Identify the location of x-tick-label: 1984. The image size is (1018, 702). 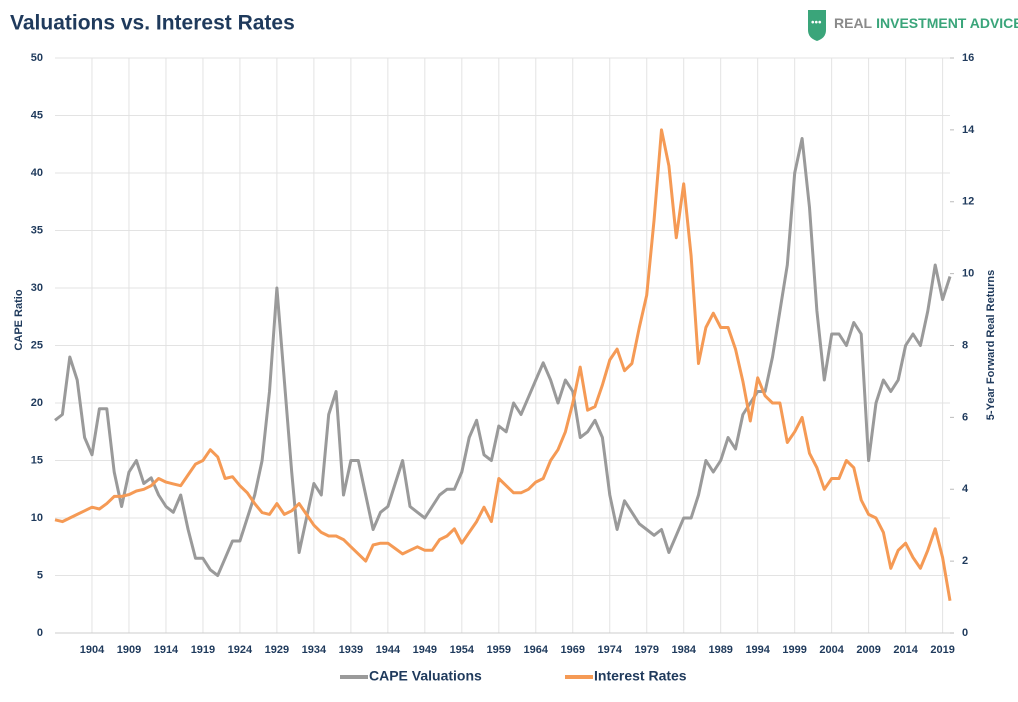
(683, 650).